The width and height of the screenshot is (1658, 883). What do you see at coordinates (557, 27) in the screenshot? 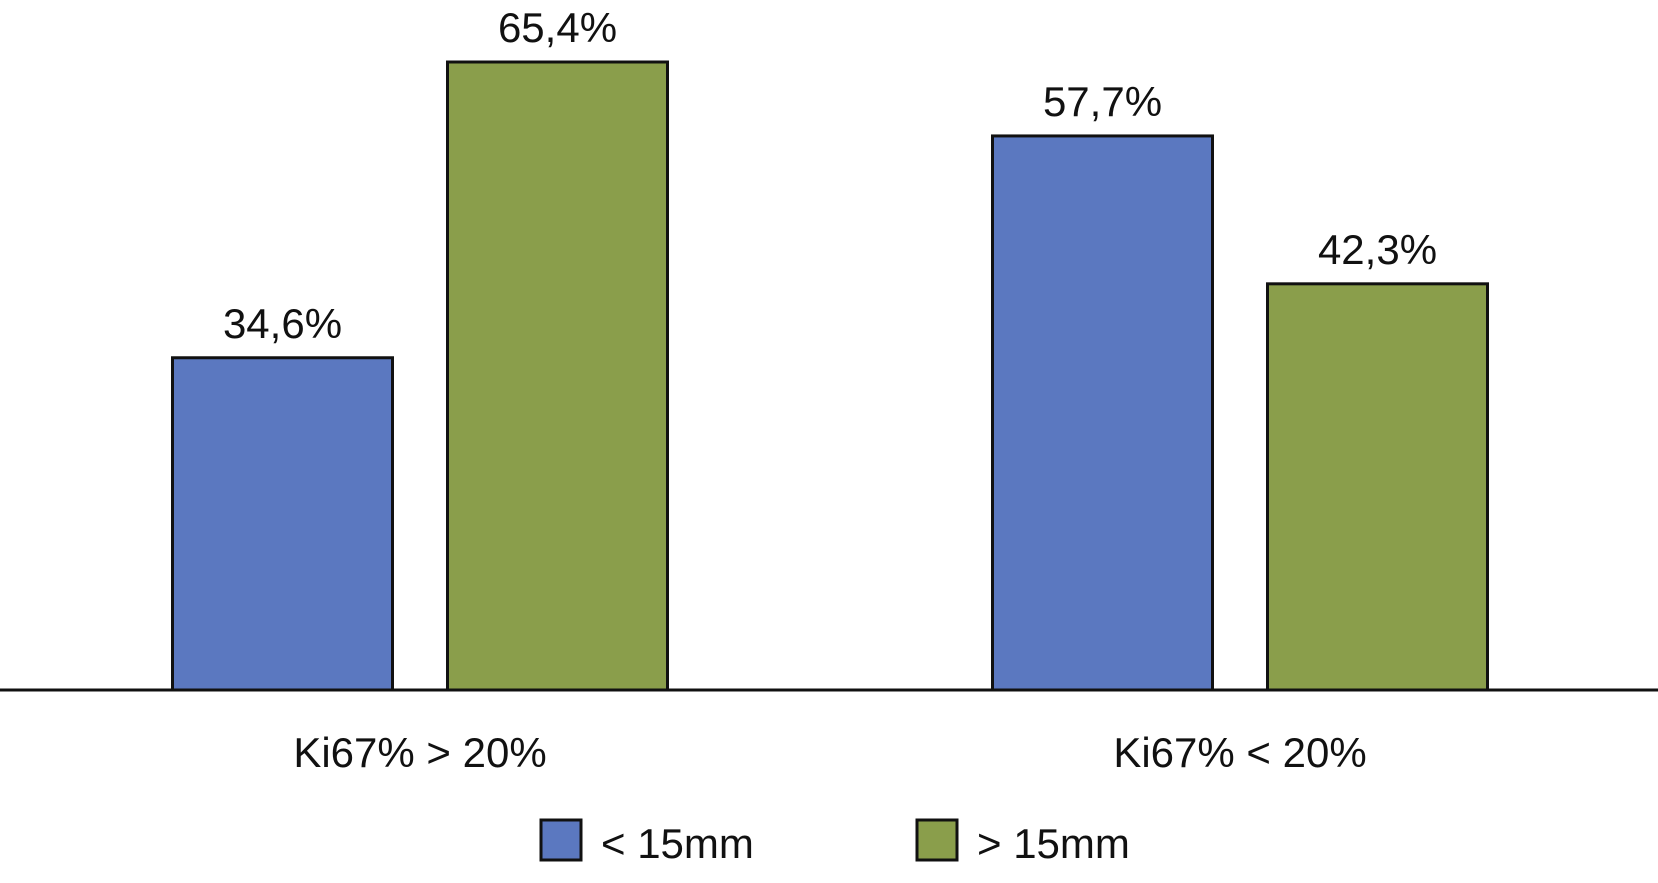
I see `value-label-0-1: 65,4%` at bounding box center [557, 27].